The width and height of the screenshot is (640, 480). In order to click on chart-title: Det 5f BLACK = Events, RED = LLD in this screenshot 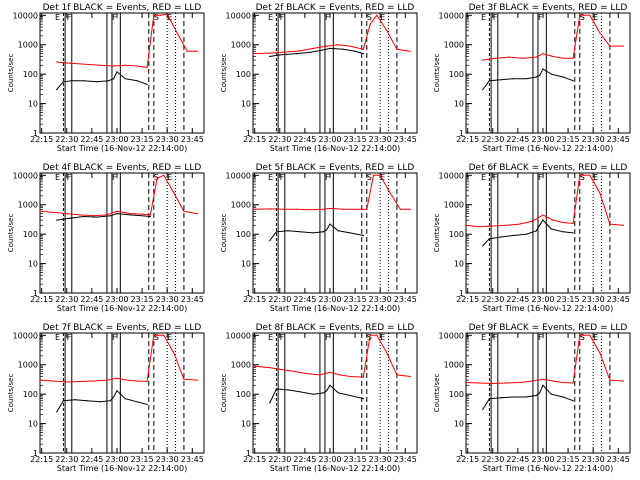, I will do `click(335, 168)`.